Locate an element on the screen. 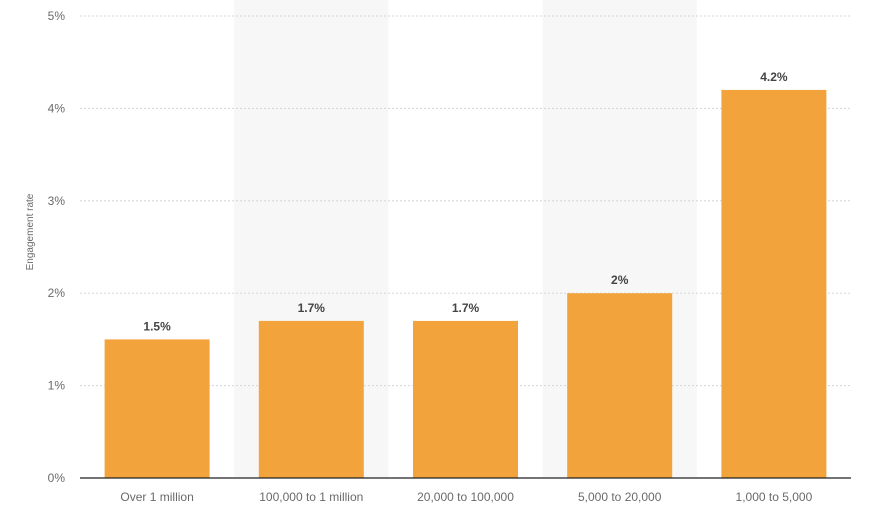 The image size is (873, 512). x-tick-label: 20,000 to 100,000 is located at coordinates (465, 497).